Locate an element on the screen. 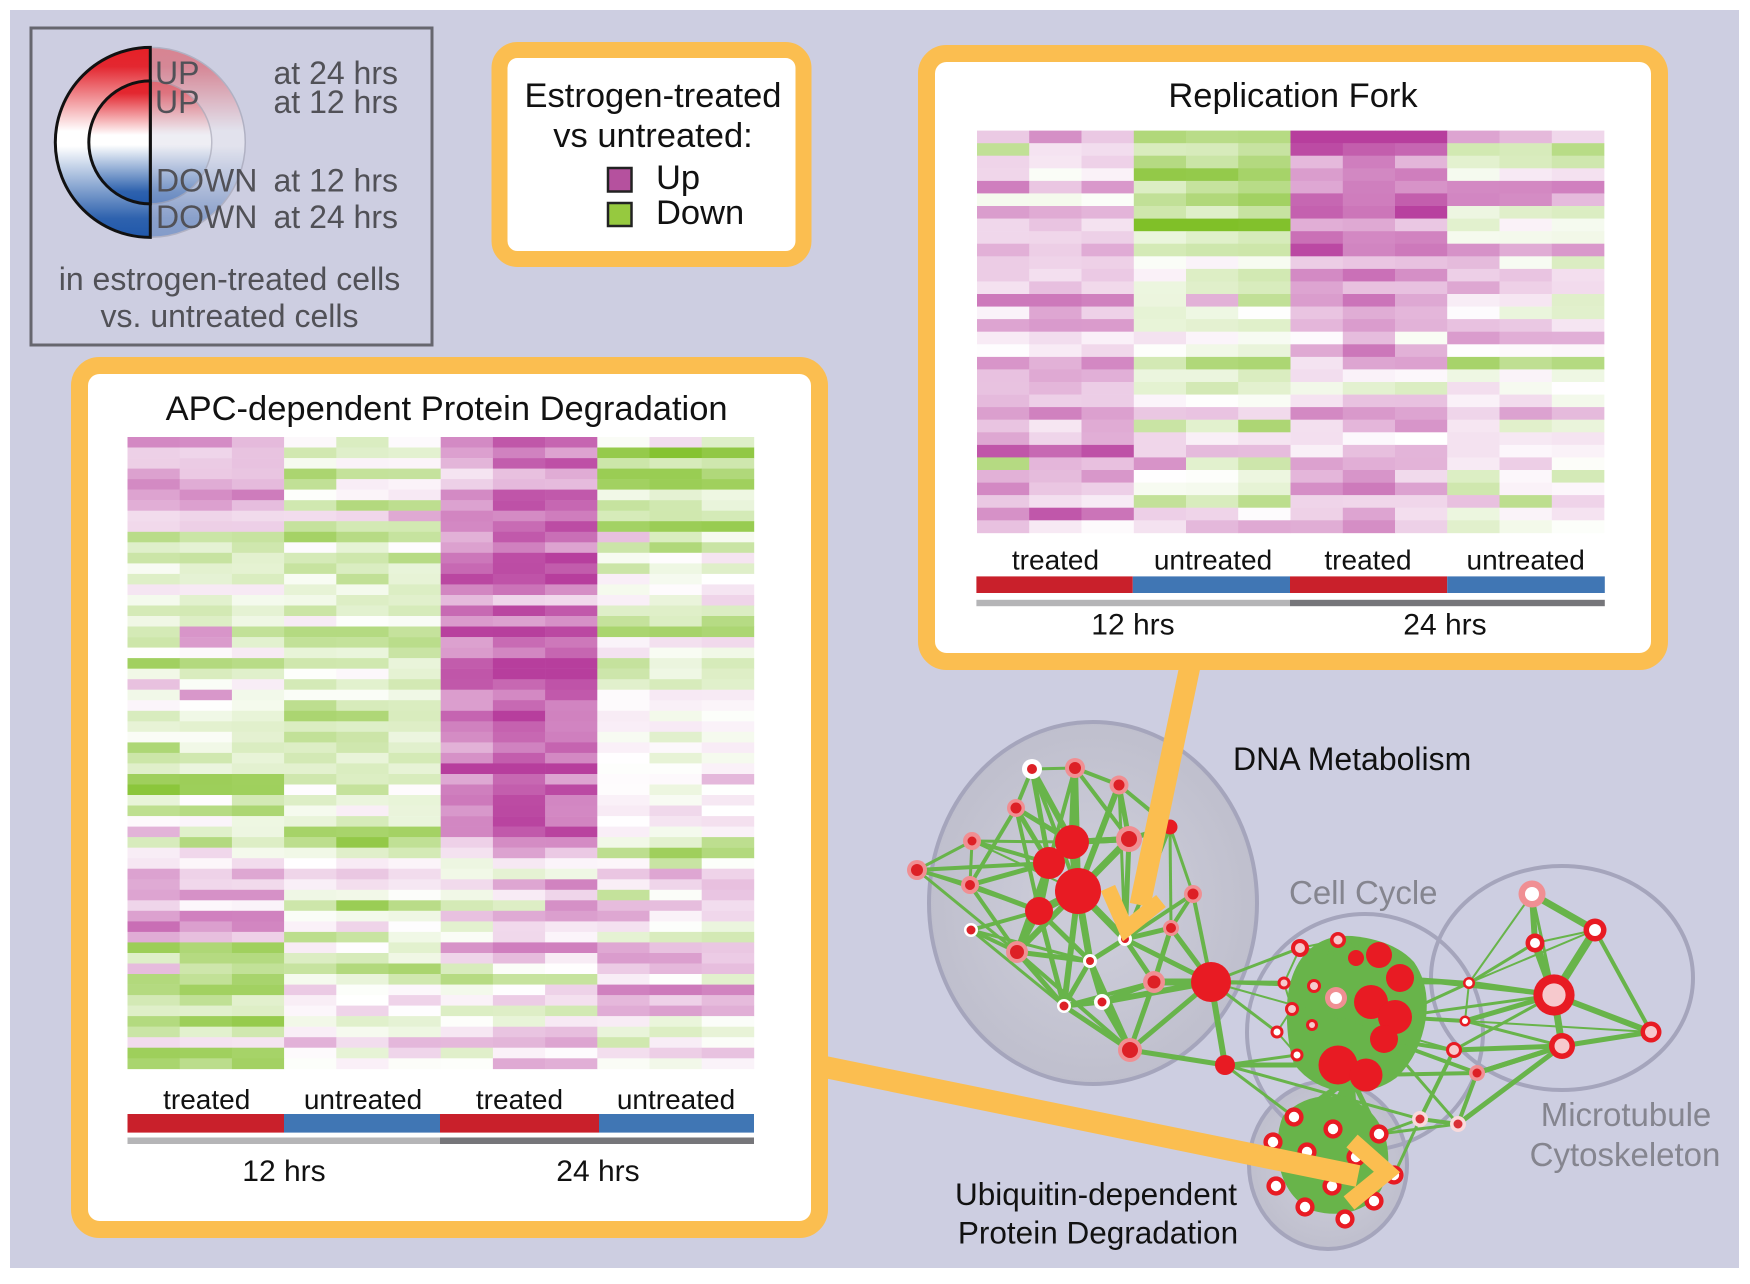 The width and height of the screenshot is (1750, 1284). svg-text: vs untreated: is located at coordinates (652, 136).